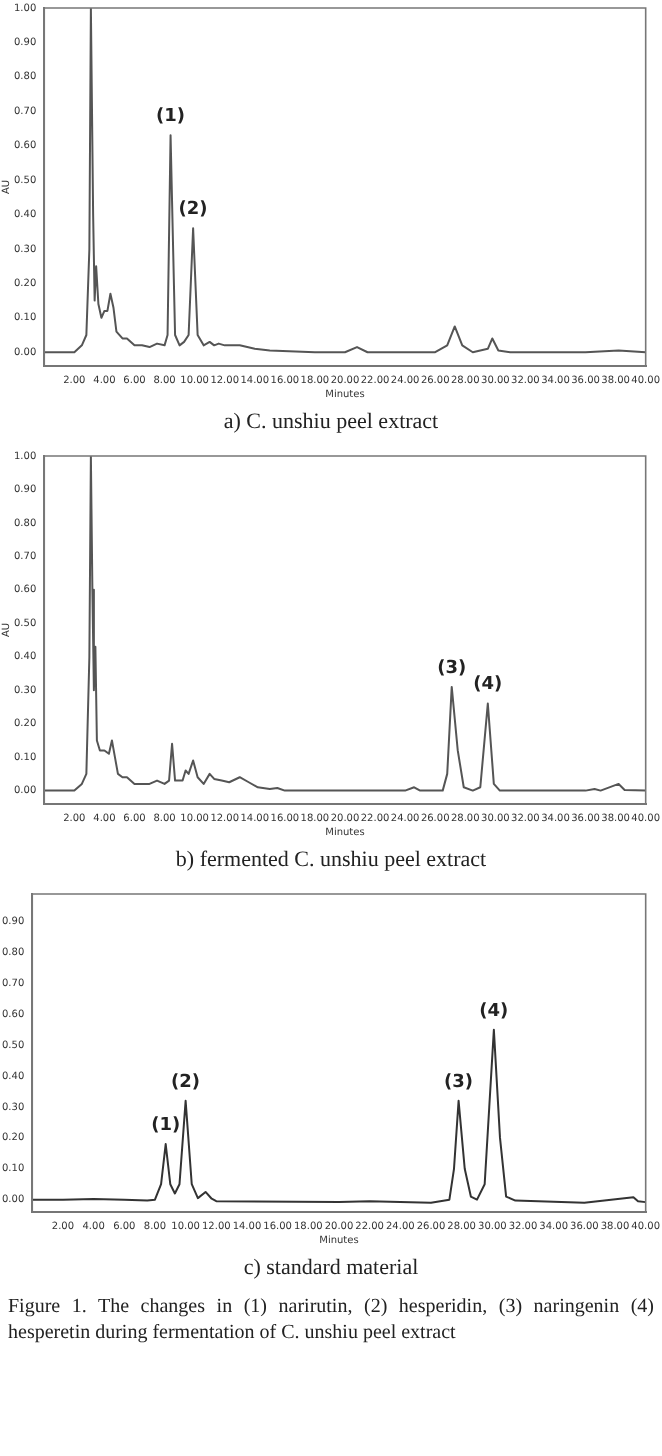 The image size is (662, 1456). What do you see at coordinates (331, 1268) in the screenshot?
I see `text: c) standard material` at bounding box center [331, 1268].